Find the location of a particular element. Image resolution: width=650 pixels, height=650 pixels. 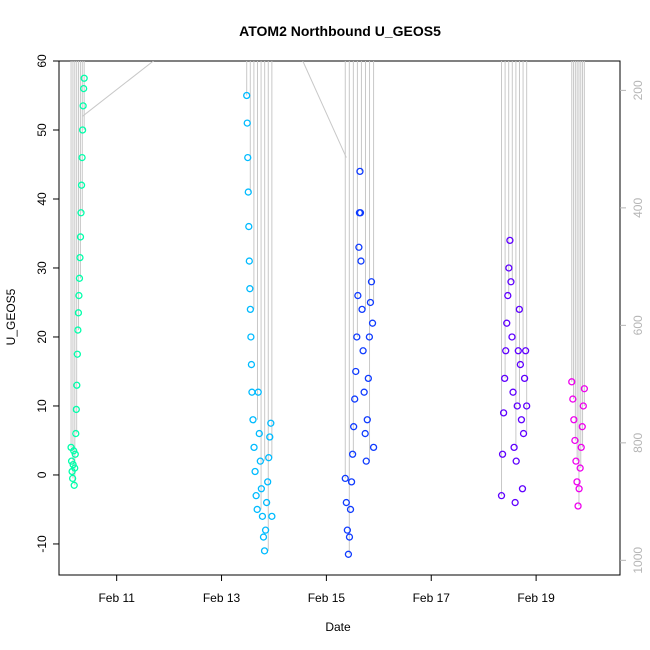

y-axis-label: U_GEOS5 is located at coordinates (11, 316).